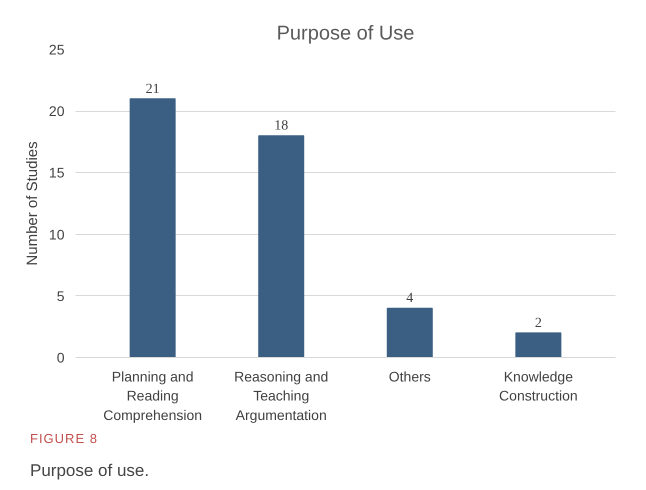 This screenshot has width=646, height=490. Describe the element at coordinates (409, 376) in the screenshot. I see `x-tick-label: Others` at that location.